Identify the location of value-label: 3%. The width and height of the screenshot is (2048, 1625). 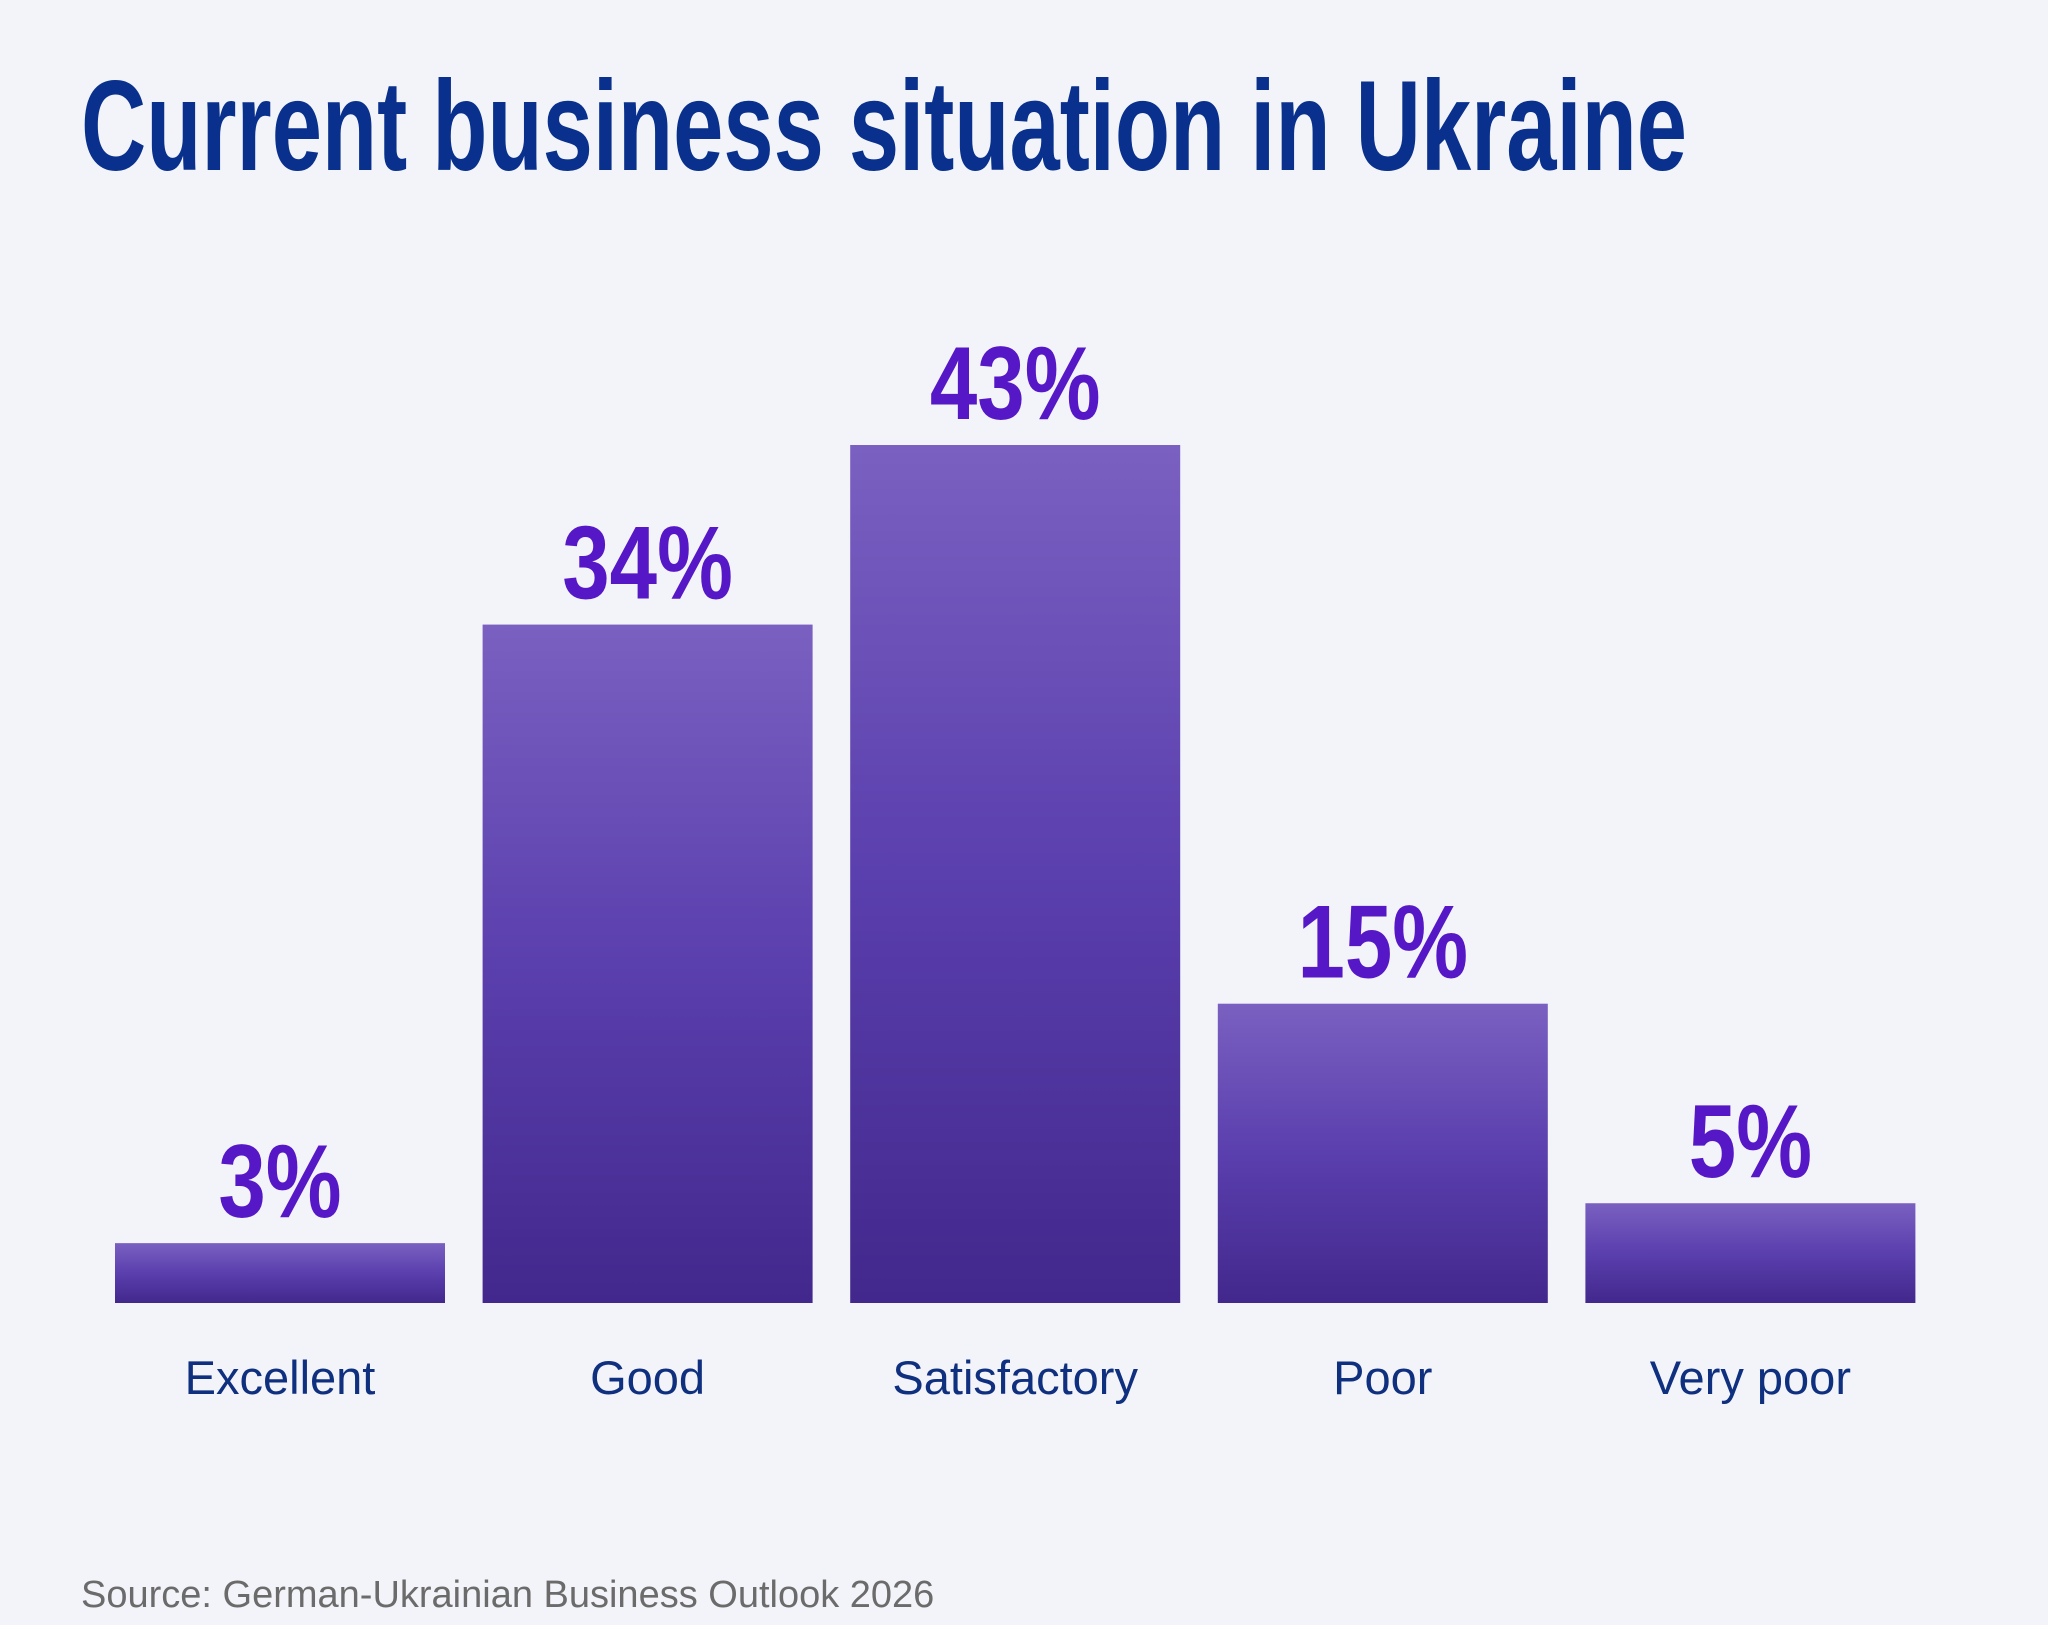
(279, 1182).